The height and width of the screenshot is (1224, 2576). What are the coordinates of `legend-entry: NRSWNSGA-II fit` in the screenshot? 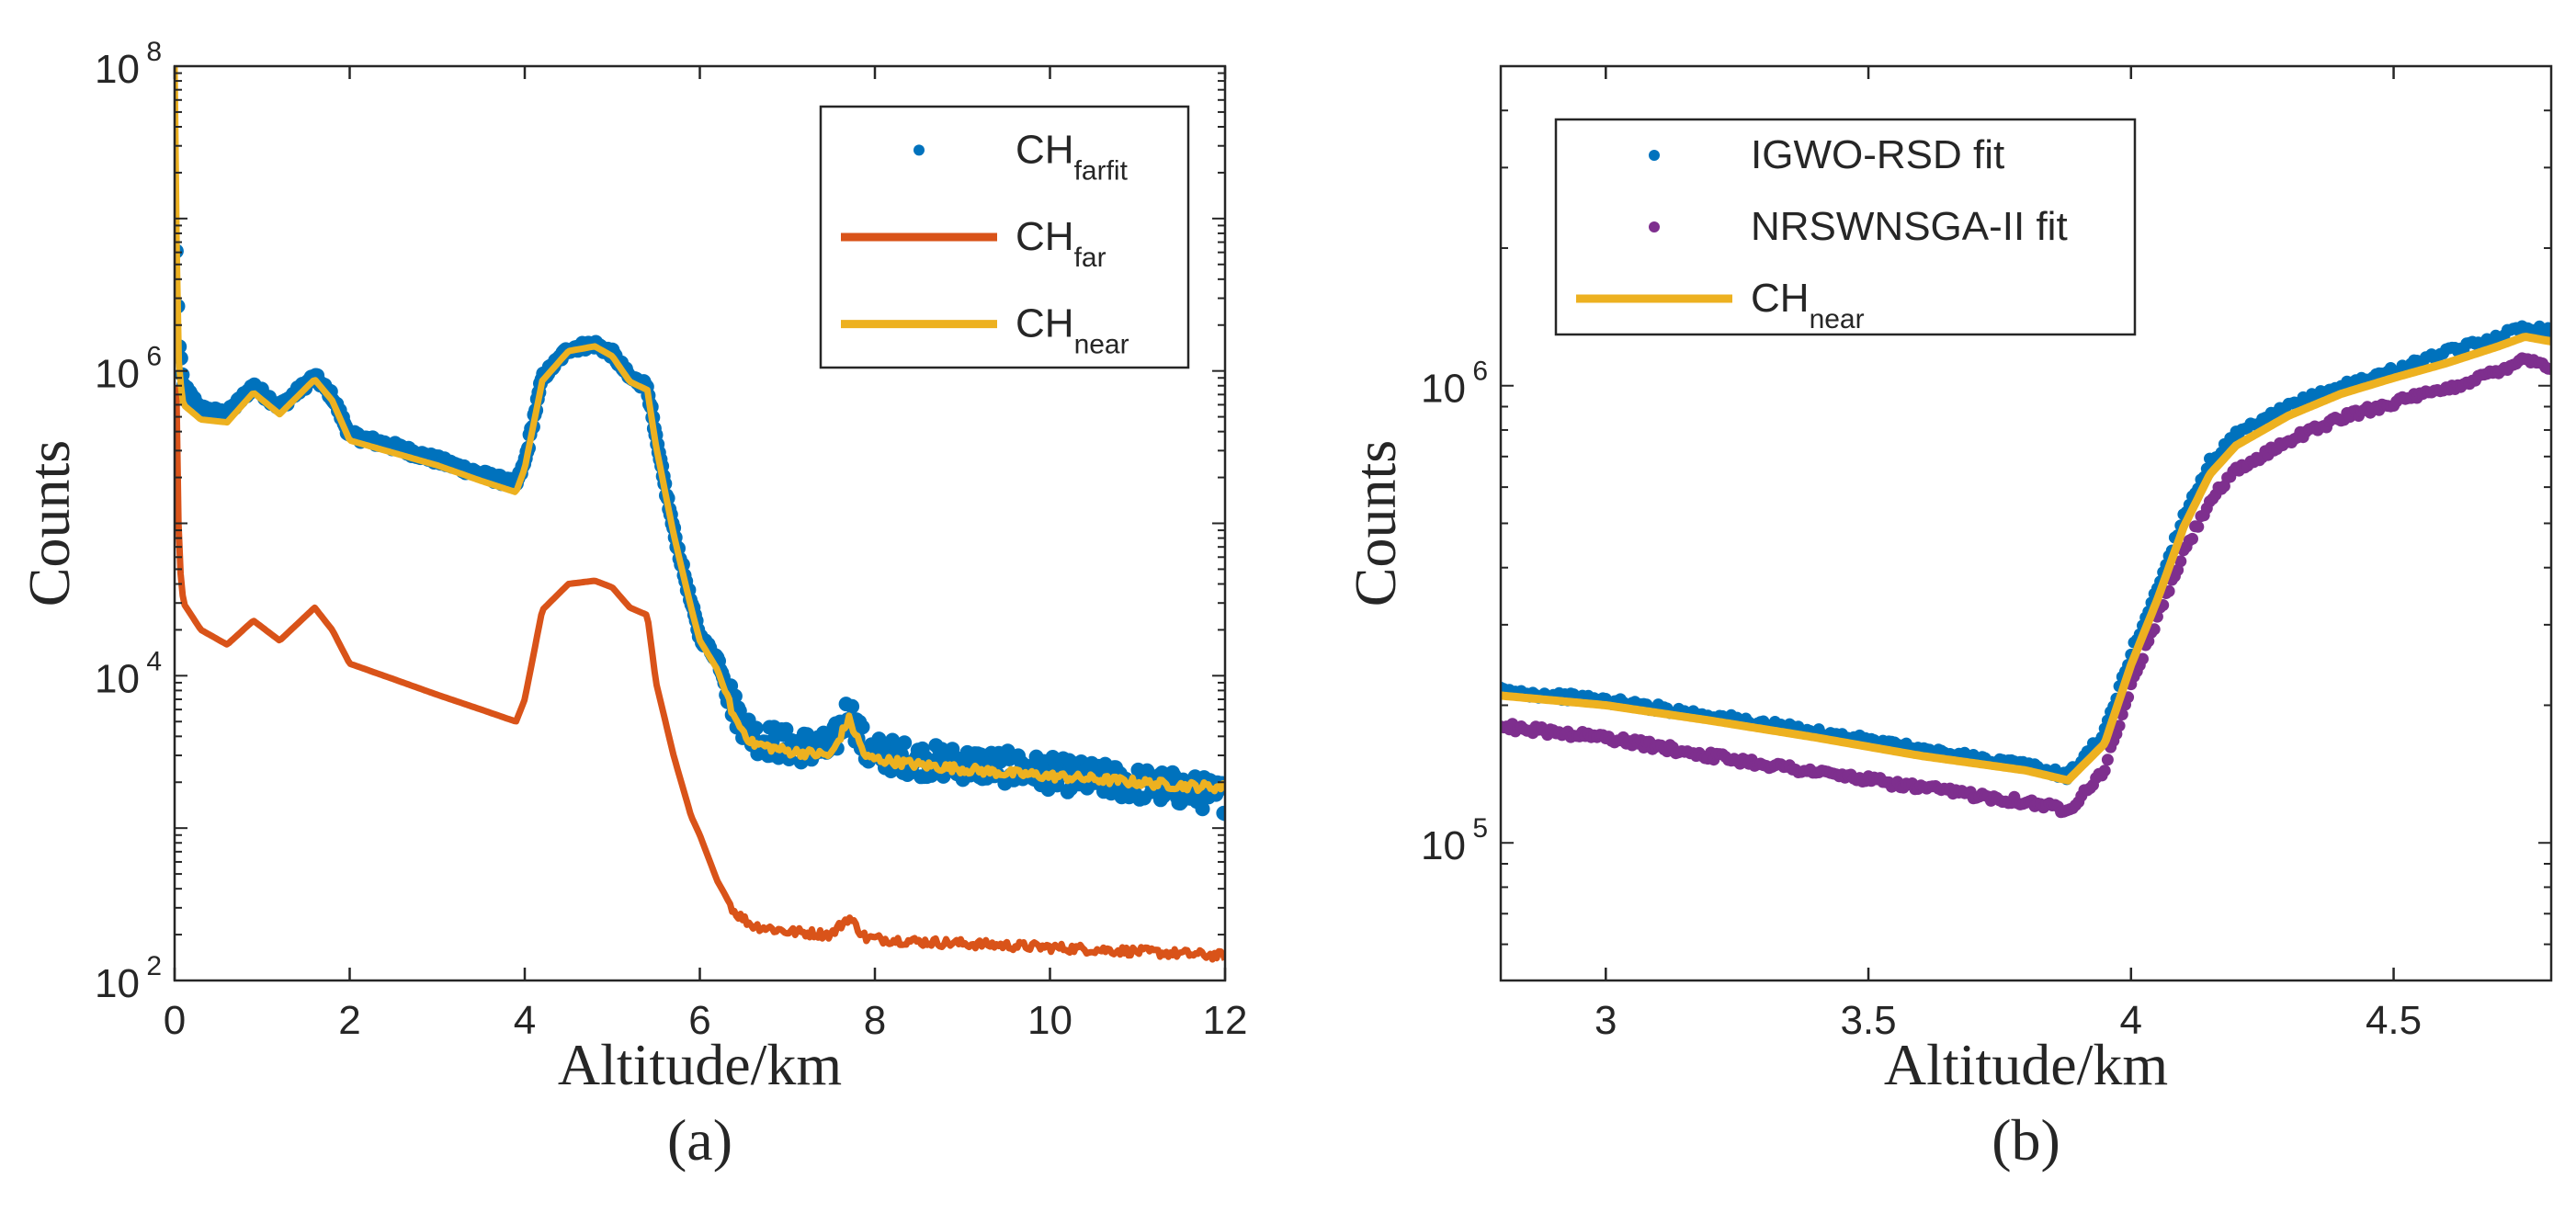 It's located at (1858, 226).